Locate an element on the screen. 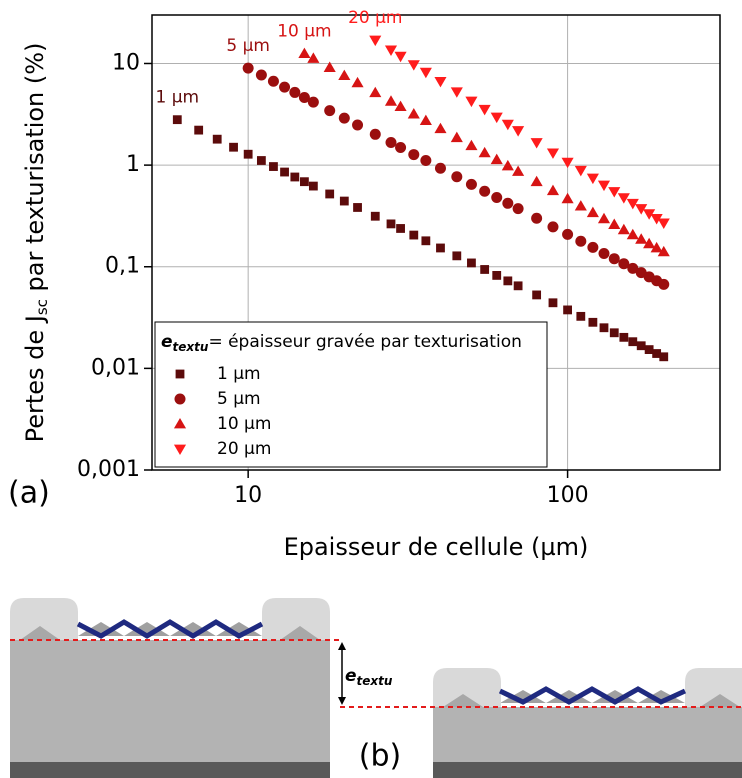  x-tick-label: 100 is located at coordinates (568, 495).